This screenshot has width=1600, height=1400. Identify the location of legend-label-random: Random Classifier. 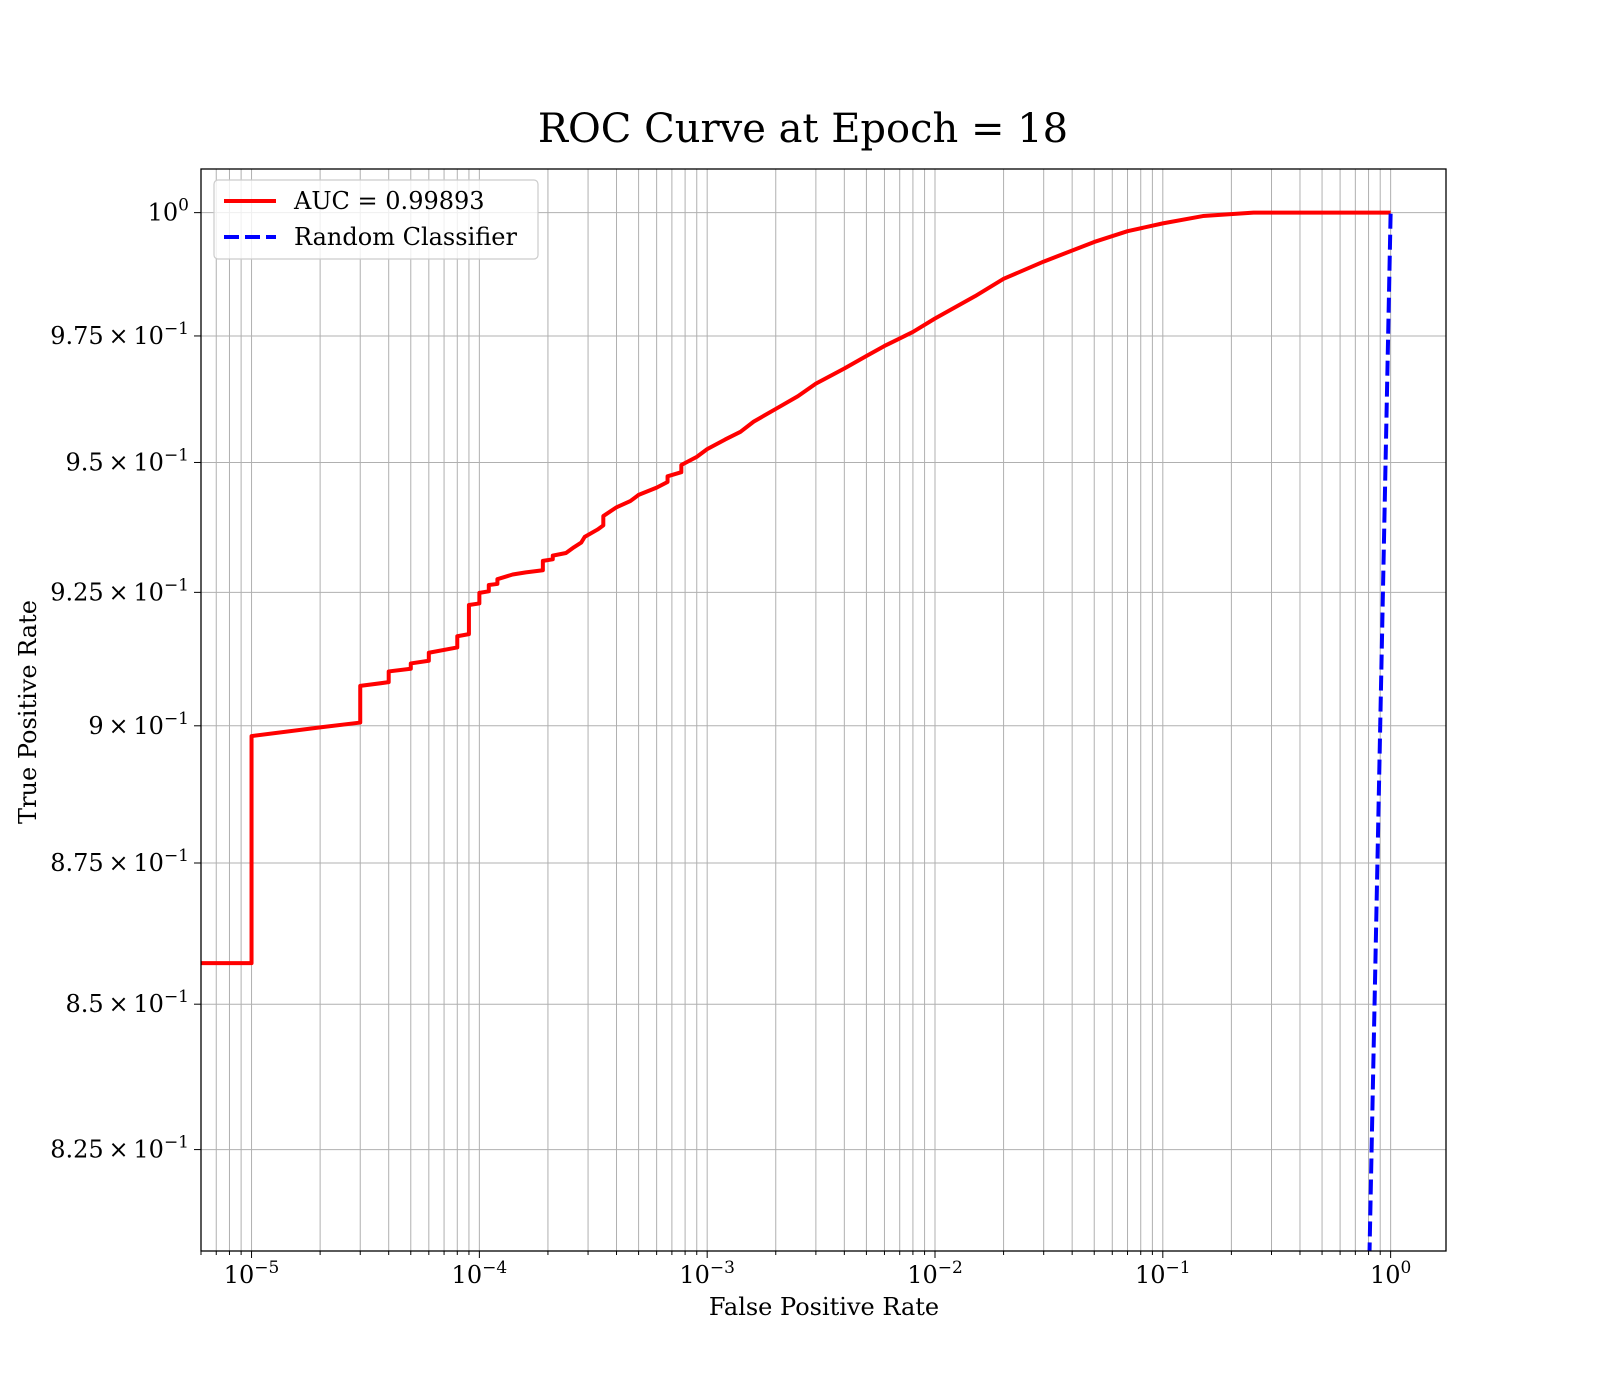
(405, 237).